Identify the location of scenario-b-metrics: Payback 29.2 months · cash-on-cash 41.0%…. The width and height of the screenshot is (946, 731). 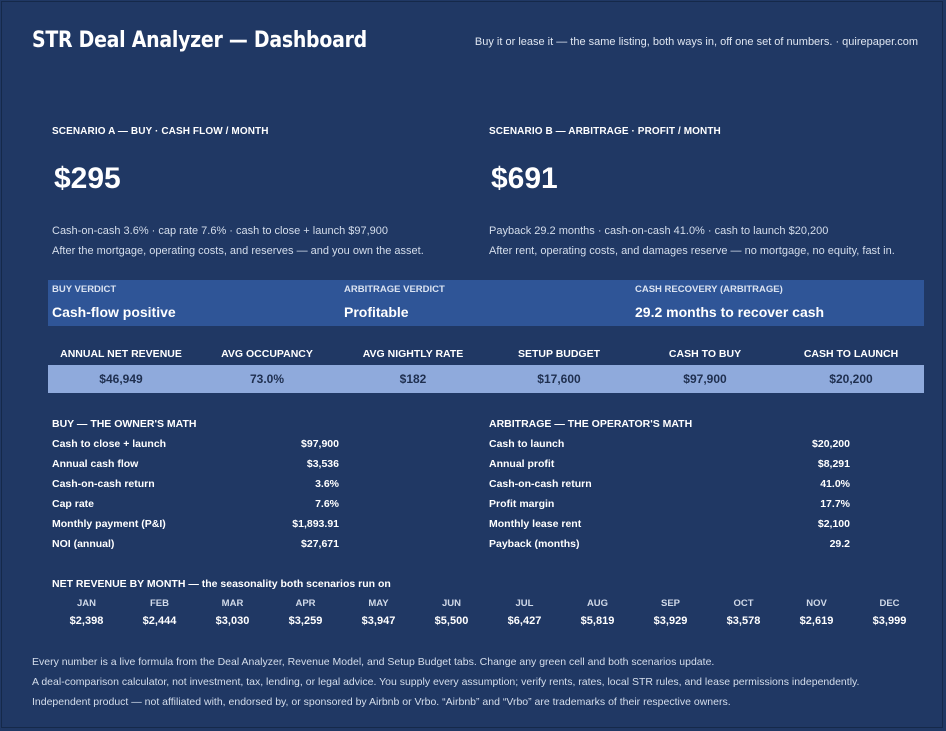
(659, 231).